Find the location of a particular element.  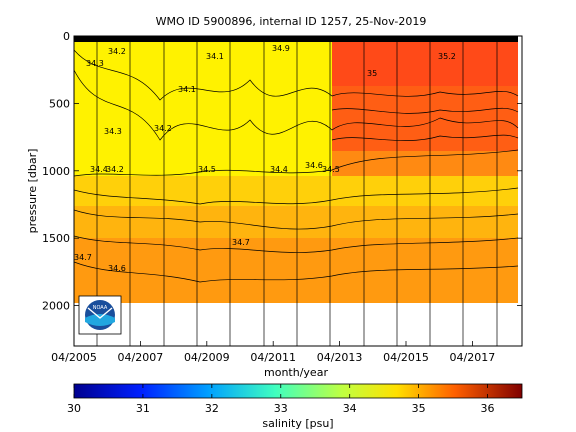

colorbar-tick-label: 35 is located at coordinates (419, 408).